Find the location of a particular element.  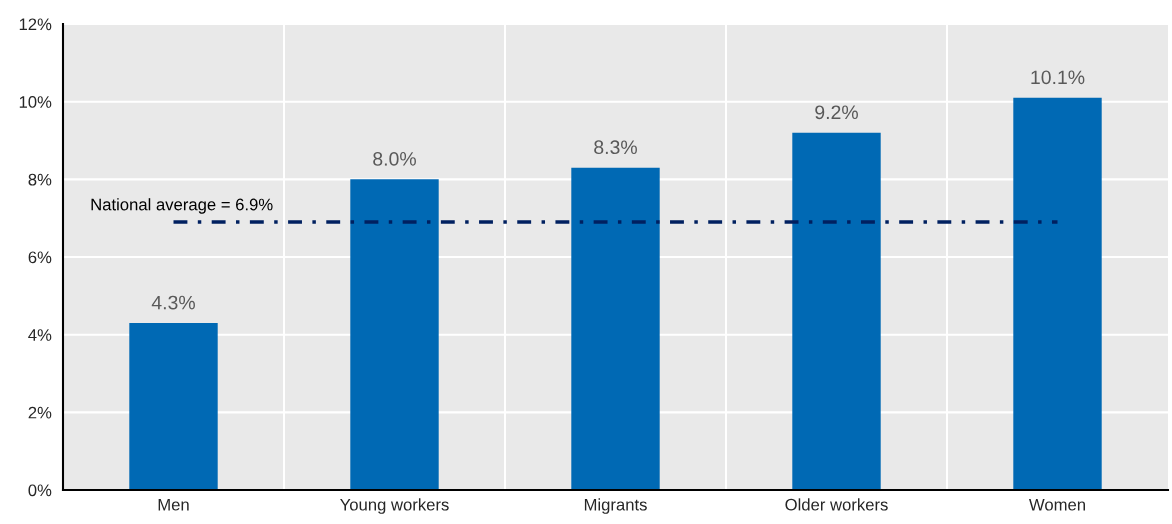

data-label: 9.2% is located at coordinates (836, 112).